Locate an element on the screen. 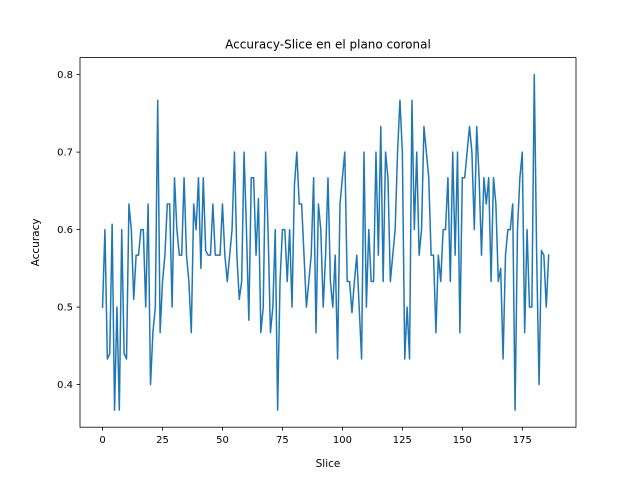 This screenshot has width=640, height=480. y-tick-label: 0.6 is located at coordinates (65, 230).